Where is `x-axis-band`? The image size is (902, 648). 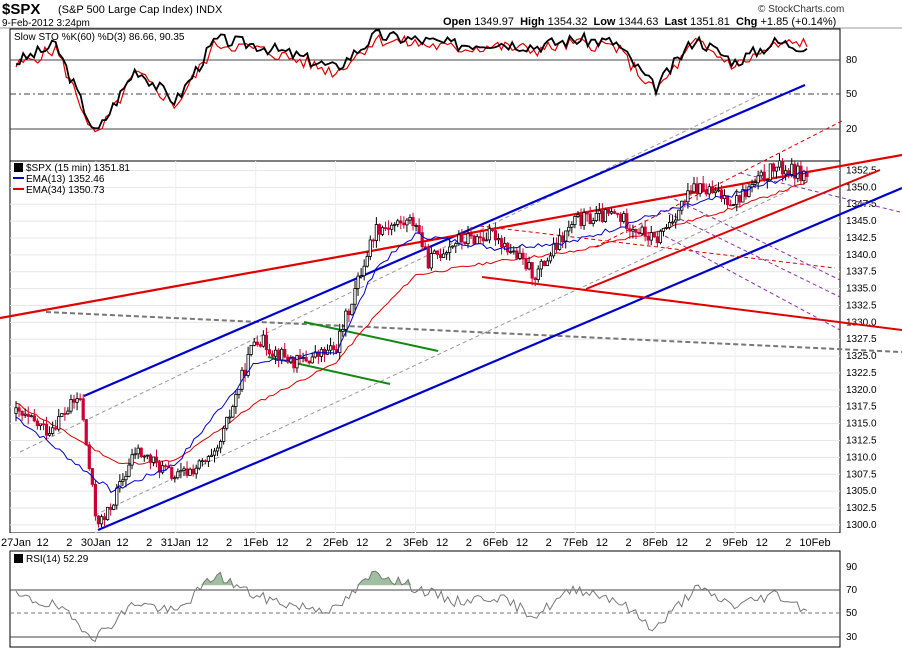 x-axis-band is located at coordinates (451, 542).